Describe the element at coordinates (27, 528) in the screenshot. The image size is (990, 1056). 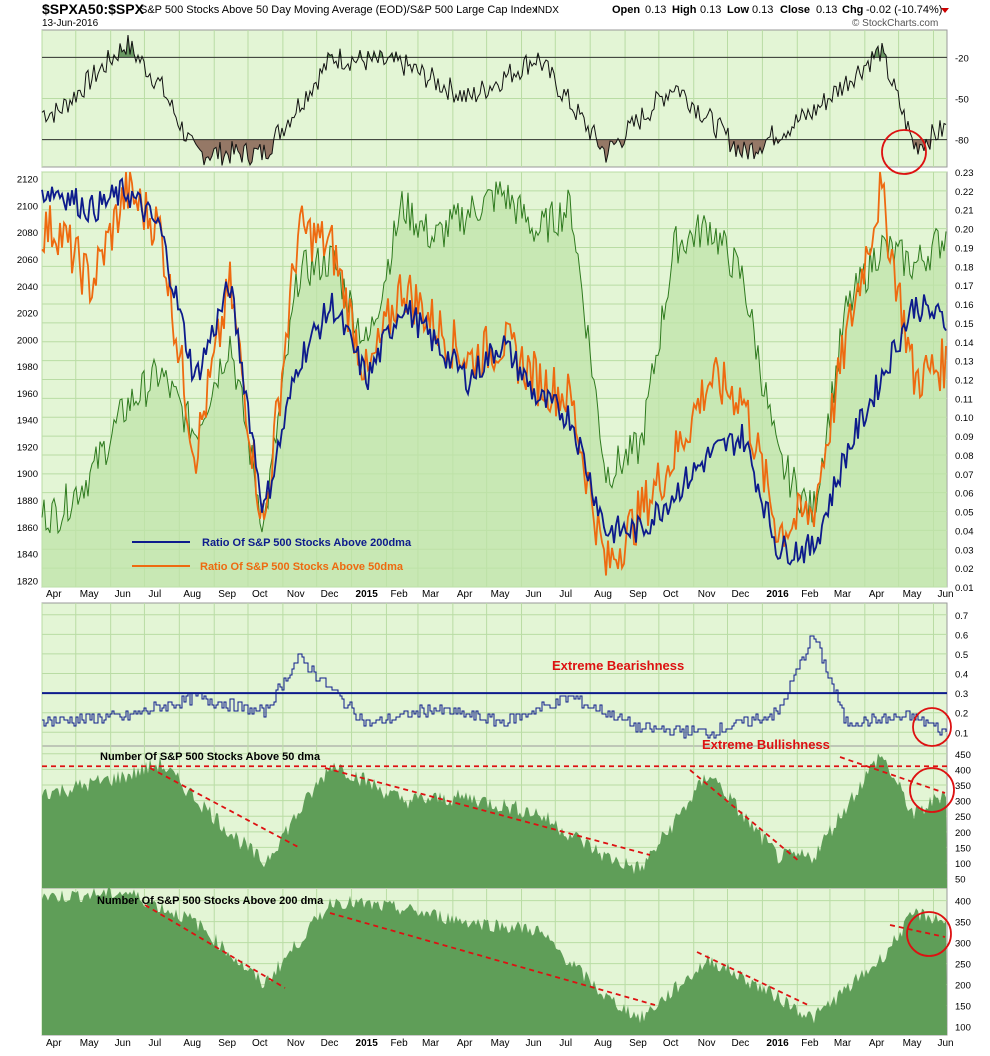
I see `y-tick-label-left: 1860` at that location.